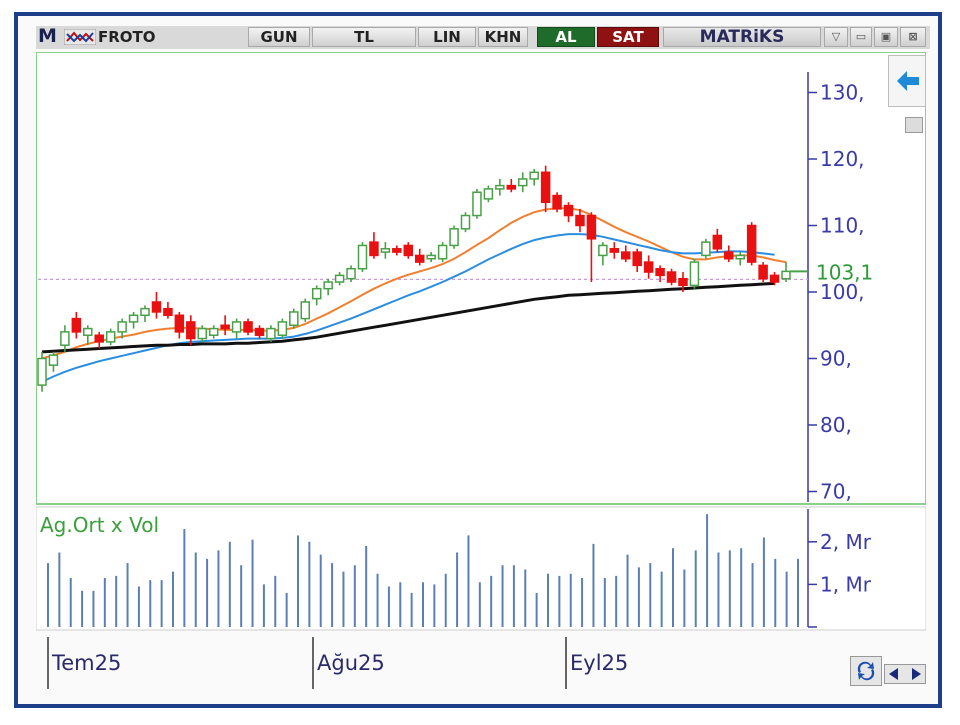 The height and width of the screenshot is (725, 960). What do you see at coordinates (87, 663) in the screenshot?
I see `time-label-tem25: Tem25` at bounding box center [87, 663].